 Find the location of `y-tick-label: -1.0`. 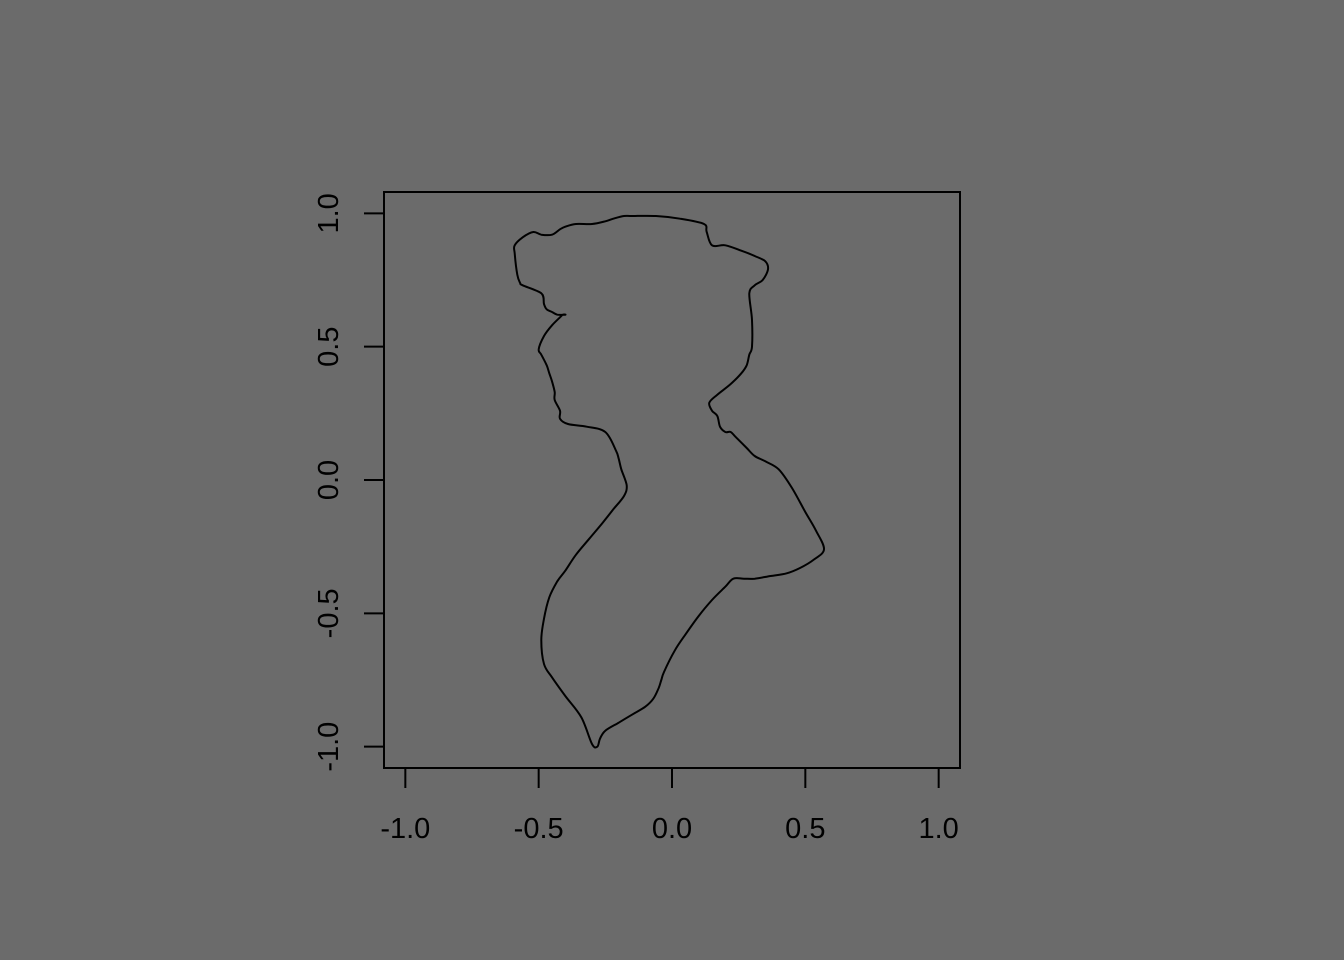

y-tick-label: -1.0 is located at coordinates (329, 747).